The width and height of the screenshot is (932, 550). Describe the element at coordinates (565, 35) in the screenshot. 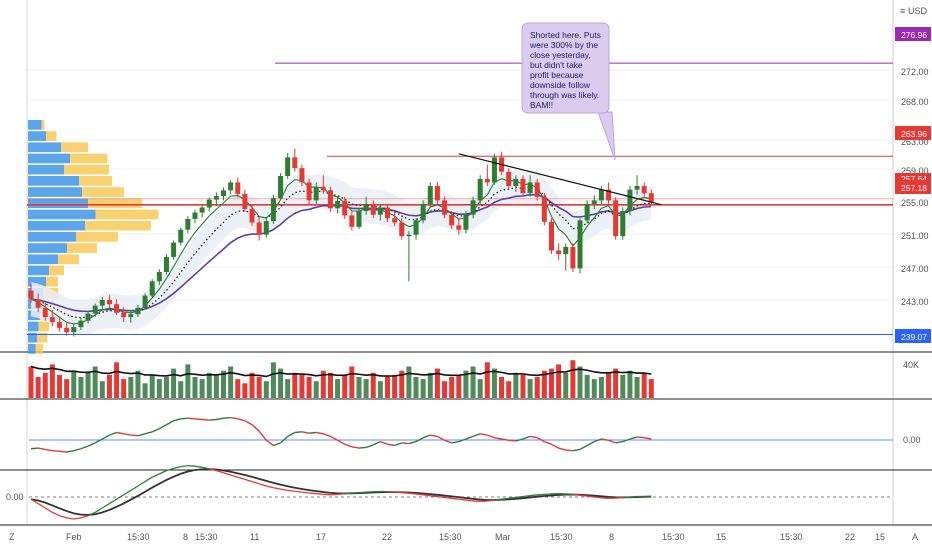

I see `note-line-1: Shorted here. Puts` at that location.